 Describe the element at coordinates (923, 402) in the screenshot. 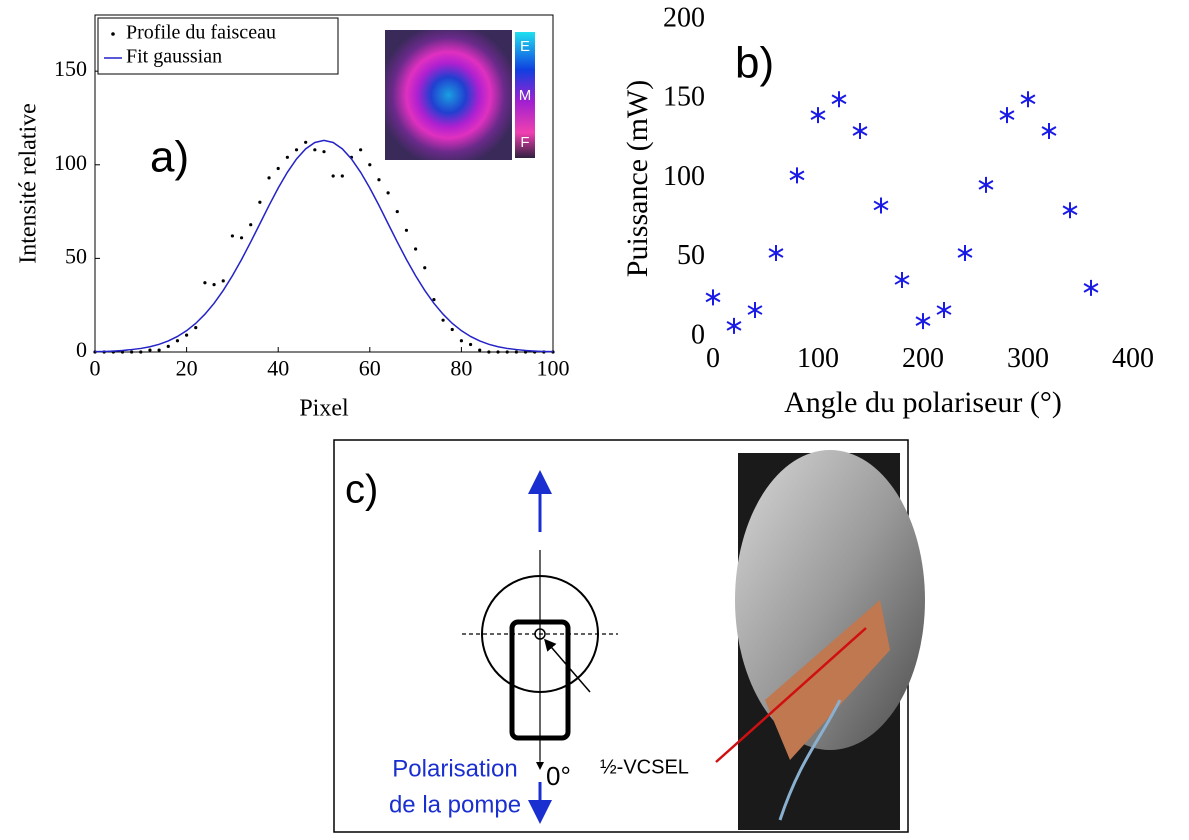

I see `x-axis-label: Angle du polariseur (°)` at that location.